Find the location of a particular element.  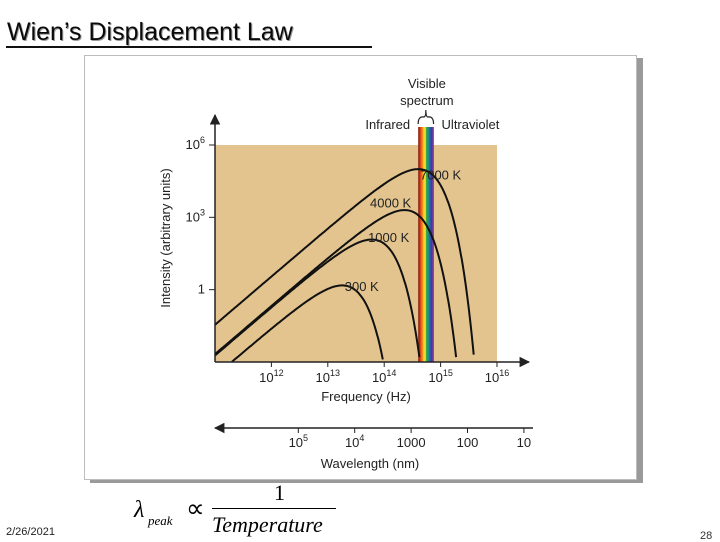

wavelength-tick-label: 10 is located at coordinates (524, 442).